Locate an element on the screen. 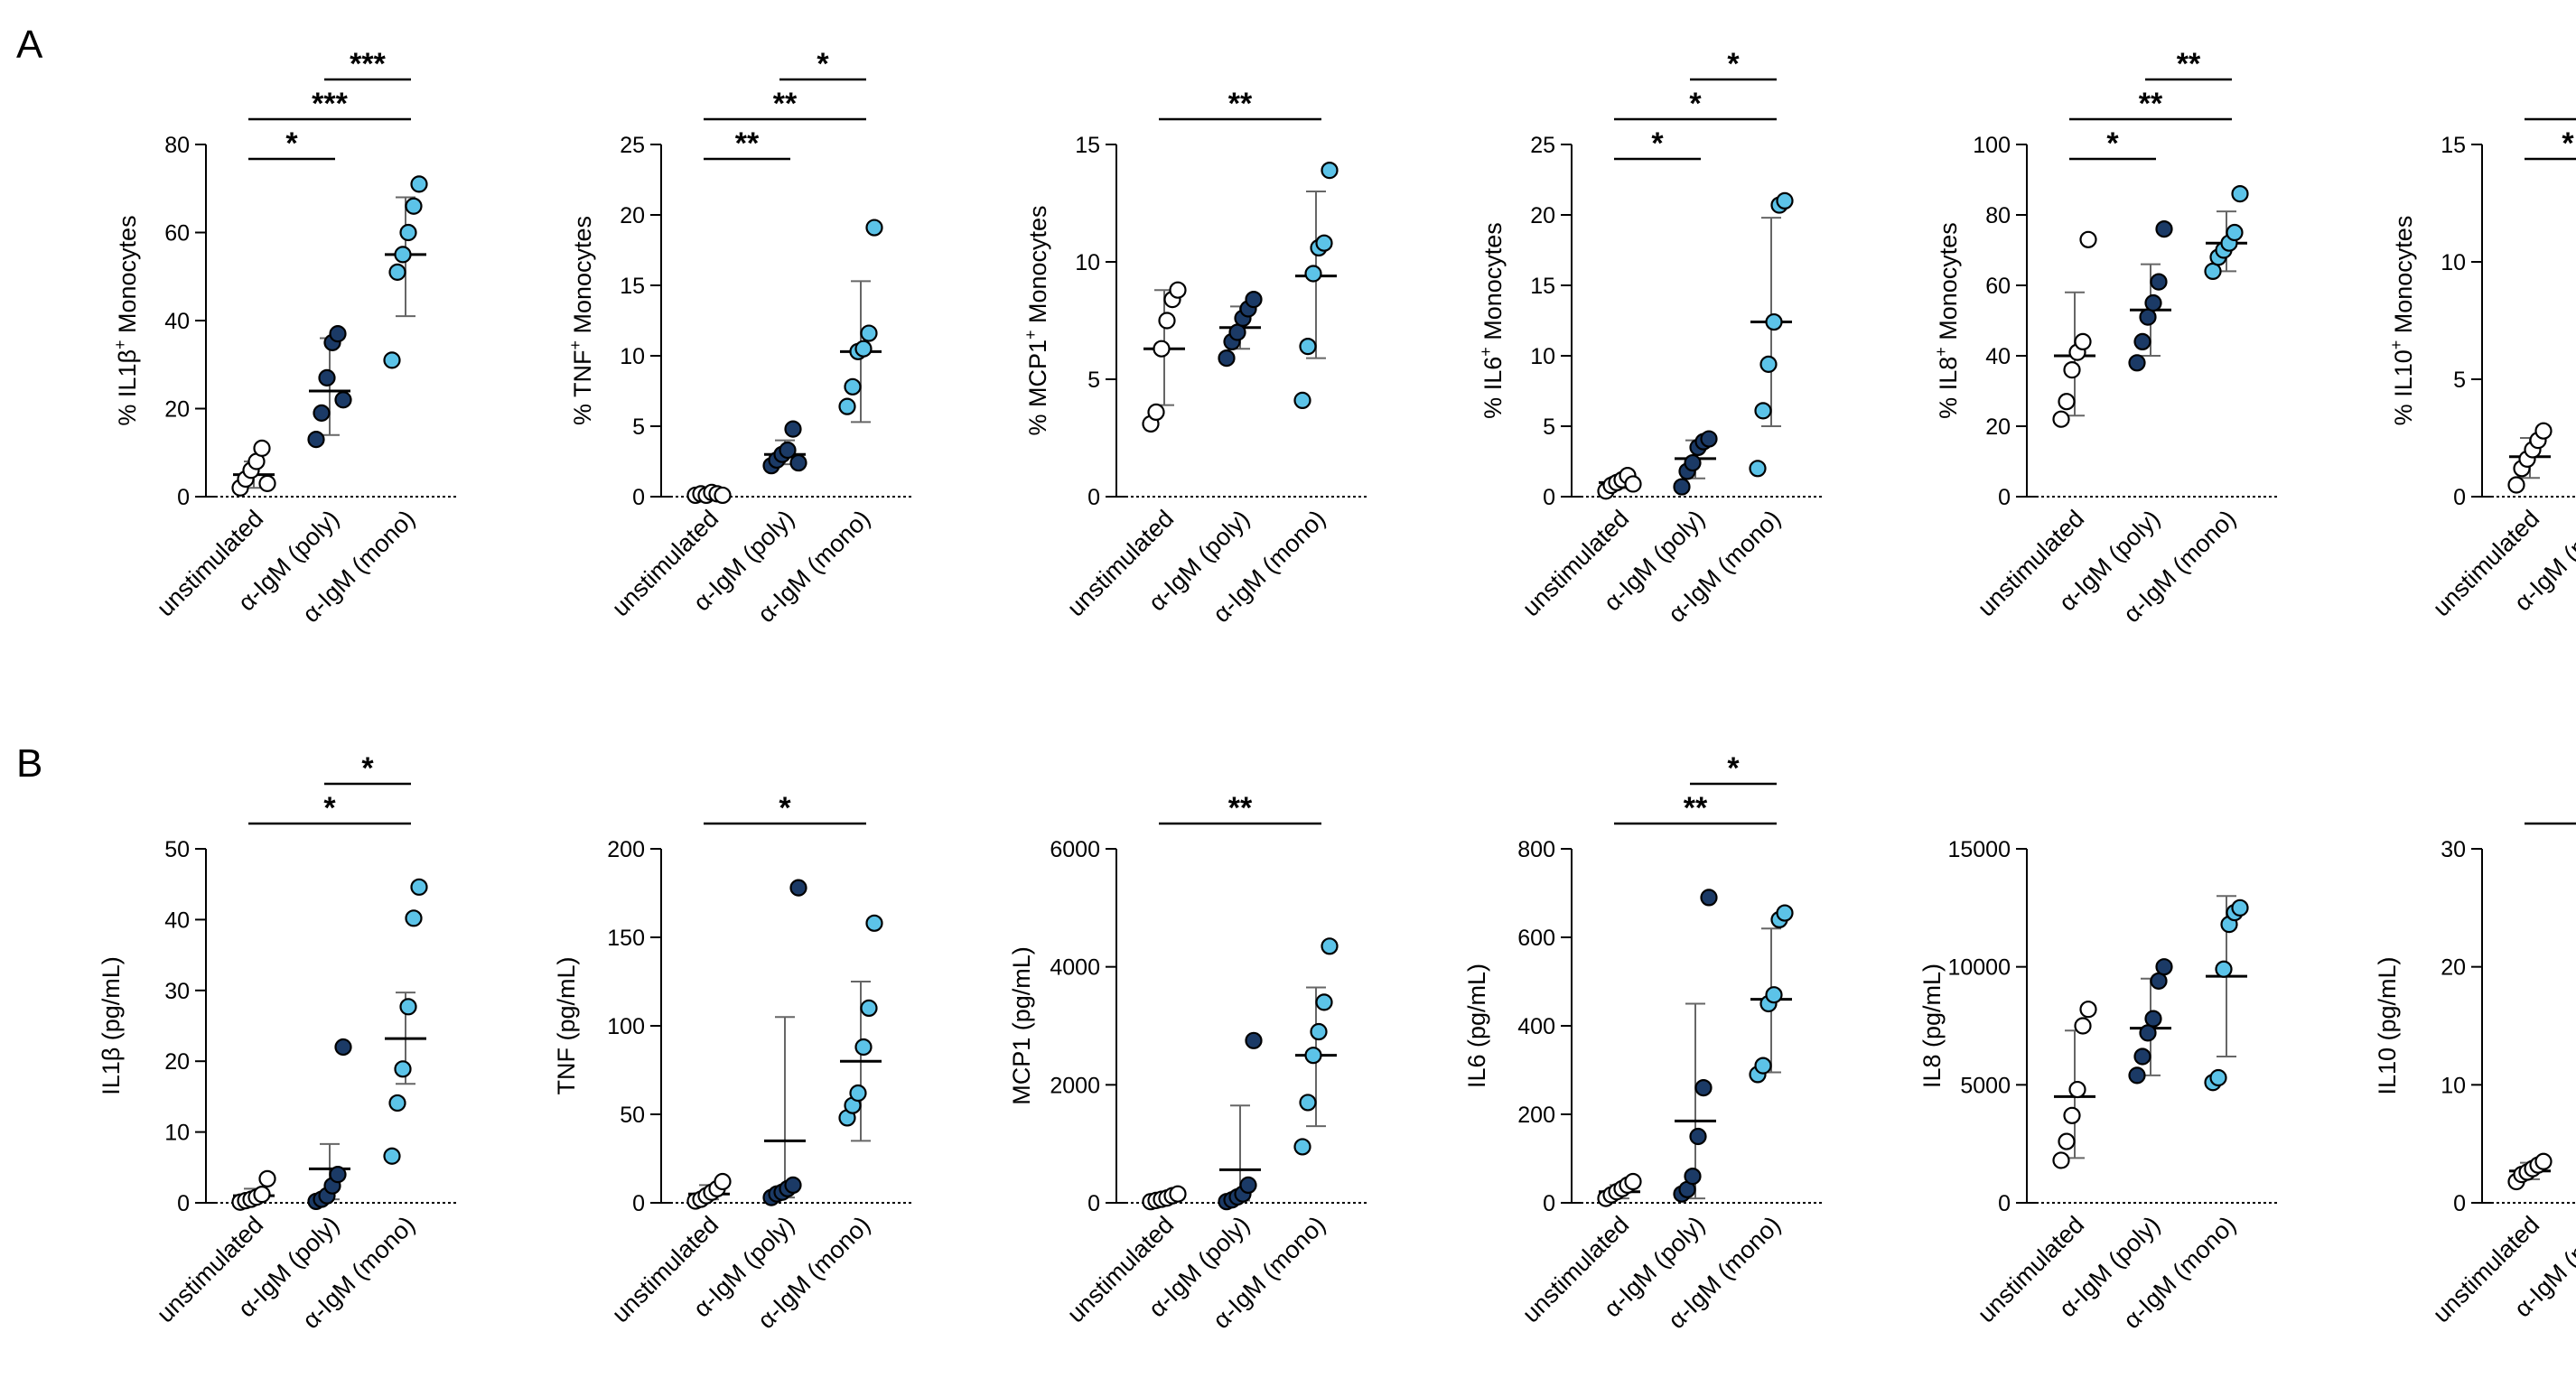 Image resolution: width=2576 pixels, height=1378 pixels. y-axis-title: % MCP1+ Monocytes is located at coordinates (1036, 320).